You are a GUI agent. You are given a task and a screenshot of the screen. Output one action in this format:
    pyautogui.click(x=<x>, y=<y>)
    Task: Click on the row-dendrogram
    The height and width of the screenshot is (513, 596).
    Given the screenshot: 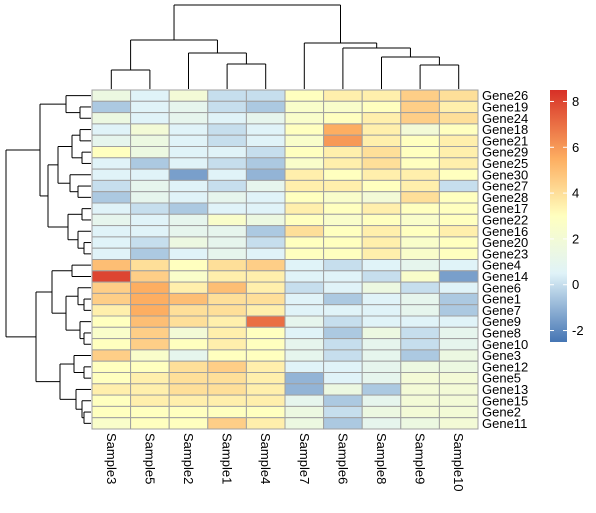 What is the action you would take?
    pyautogui.click(x=48, y=259)
    